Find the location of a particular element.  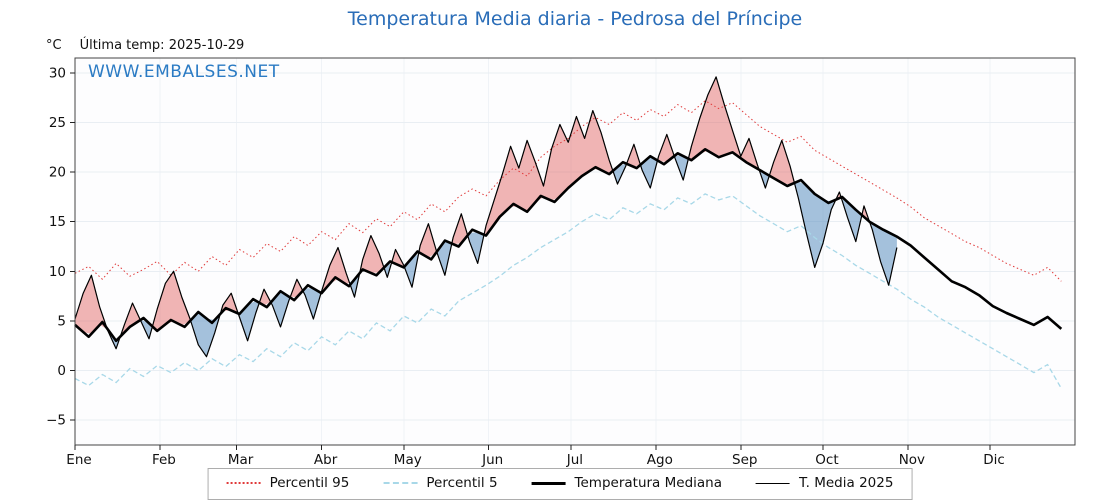

y-tick-label: 5 is located at coordinates (61, 321).